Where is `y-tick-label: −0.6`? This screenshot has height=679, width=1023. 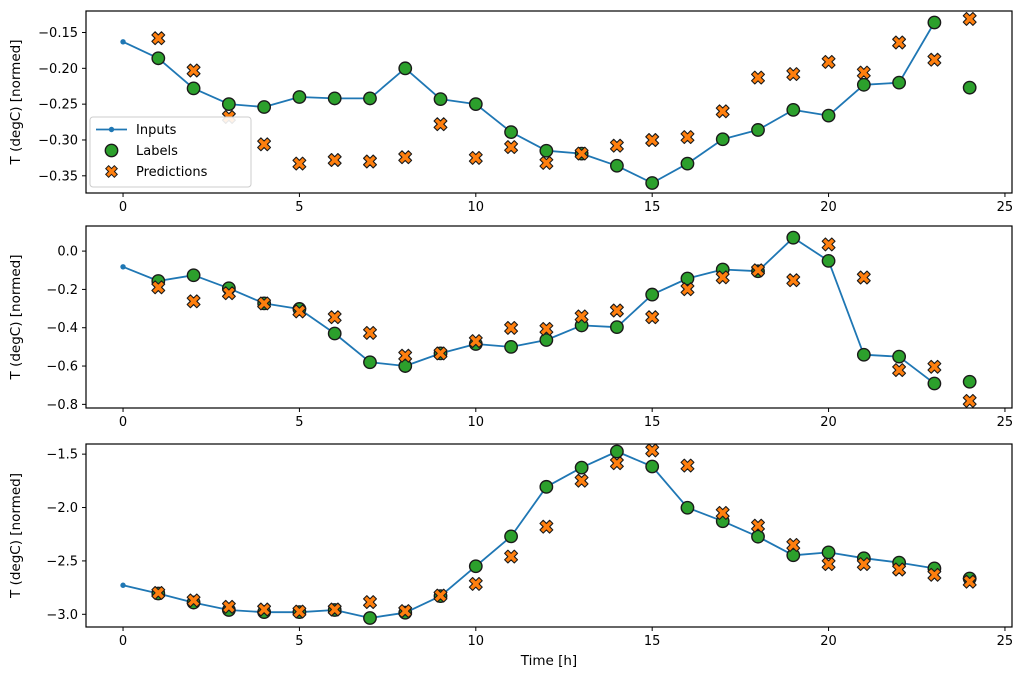 y-tick-label: −0.6 is located at coordinates (62, 367).